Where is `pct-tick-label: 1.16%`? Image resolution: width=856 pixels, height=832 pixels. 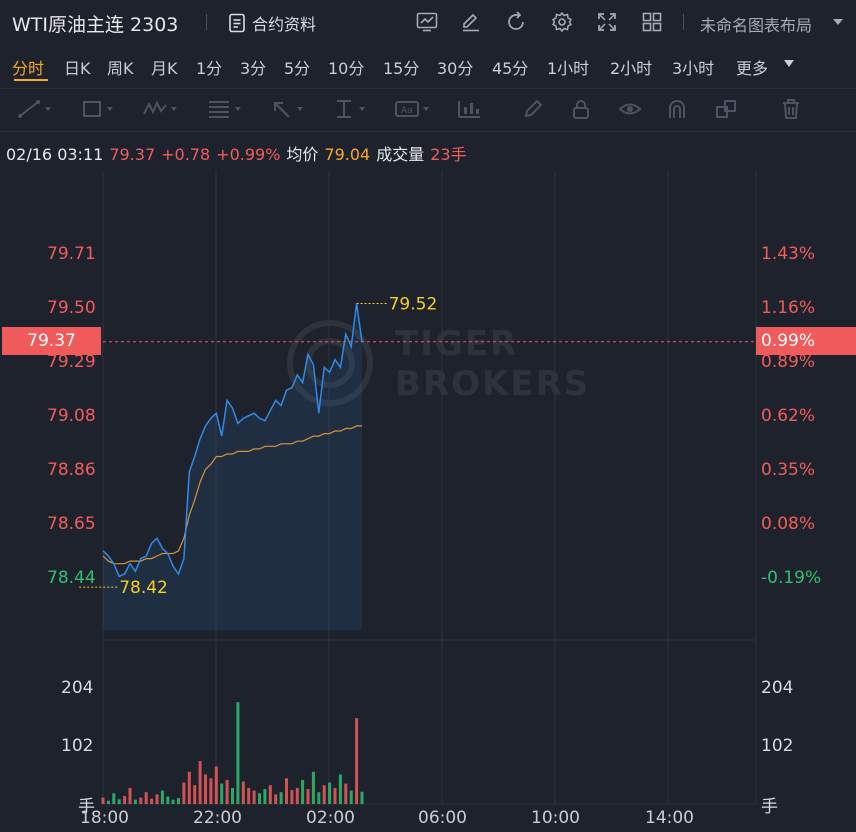 pct-tick-label: 1.16% is located at coordinates (788, 308).